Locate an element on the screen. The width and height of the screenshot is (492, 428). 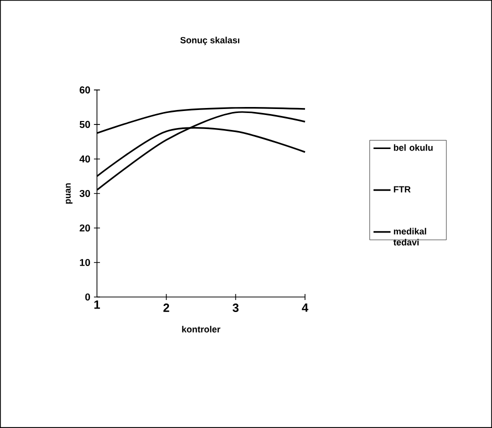
y-tick-label: 30 is located at coordinates (85, 194).